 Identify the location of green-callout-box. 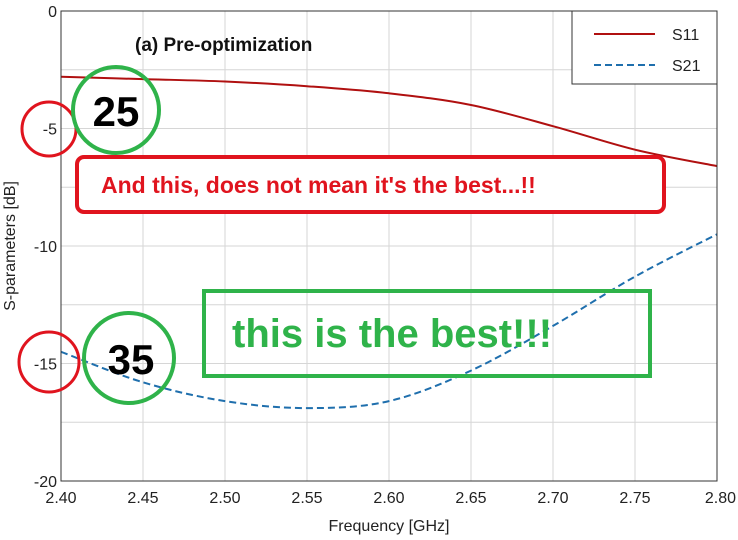
(427, 333).